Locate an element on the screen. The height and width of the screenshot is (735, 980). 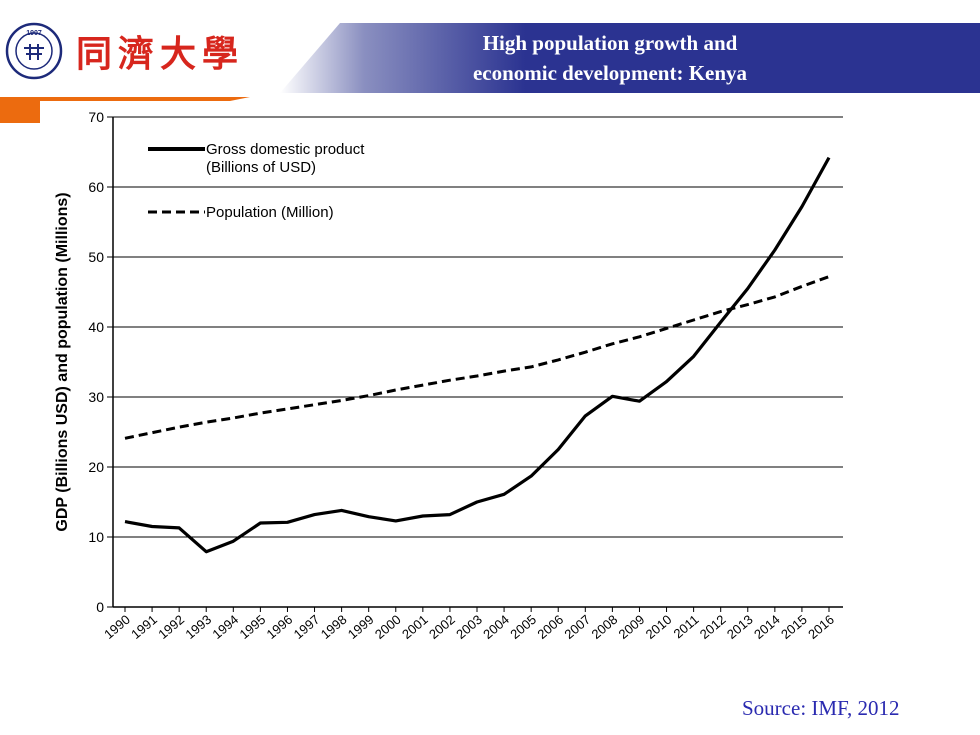
x-tick-label: 2010 is located at coordinates (659, 627).